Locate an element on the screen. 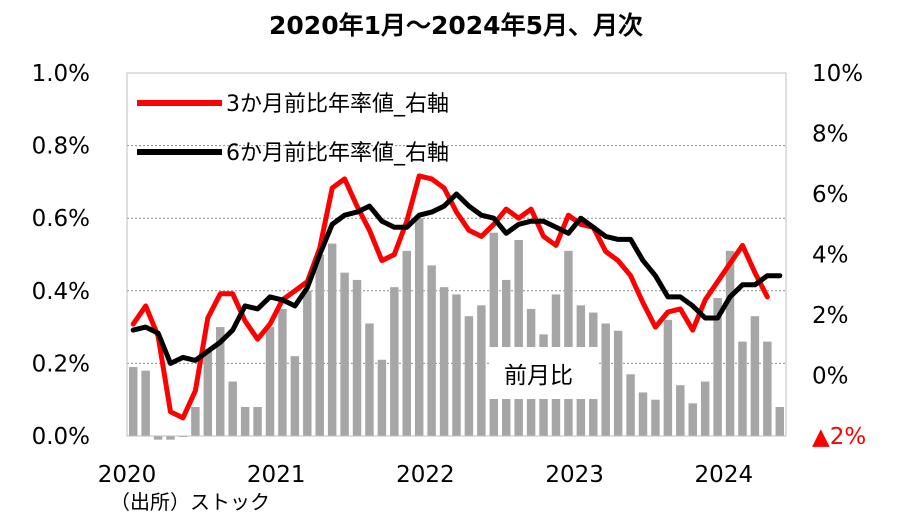 The width and height of the screenshot is (912, 515). right-tick-label: 10% is located at coordinates (837, 74).